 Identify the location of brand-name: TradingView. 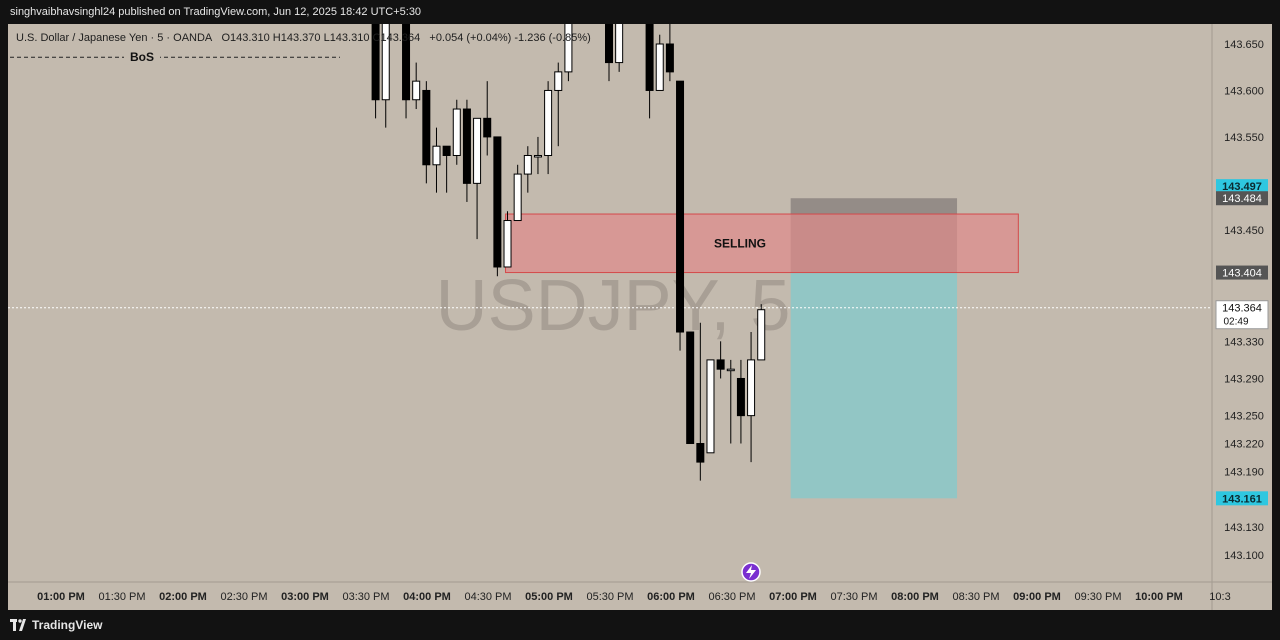
(67, 625).